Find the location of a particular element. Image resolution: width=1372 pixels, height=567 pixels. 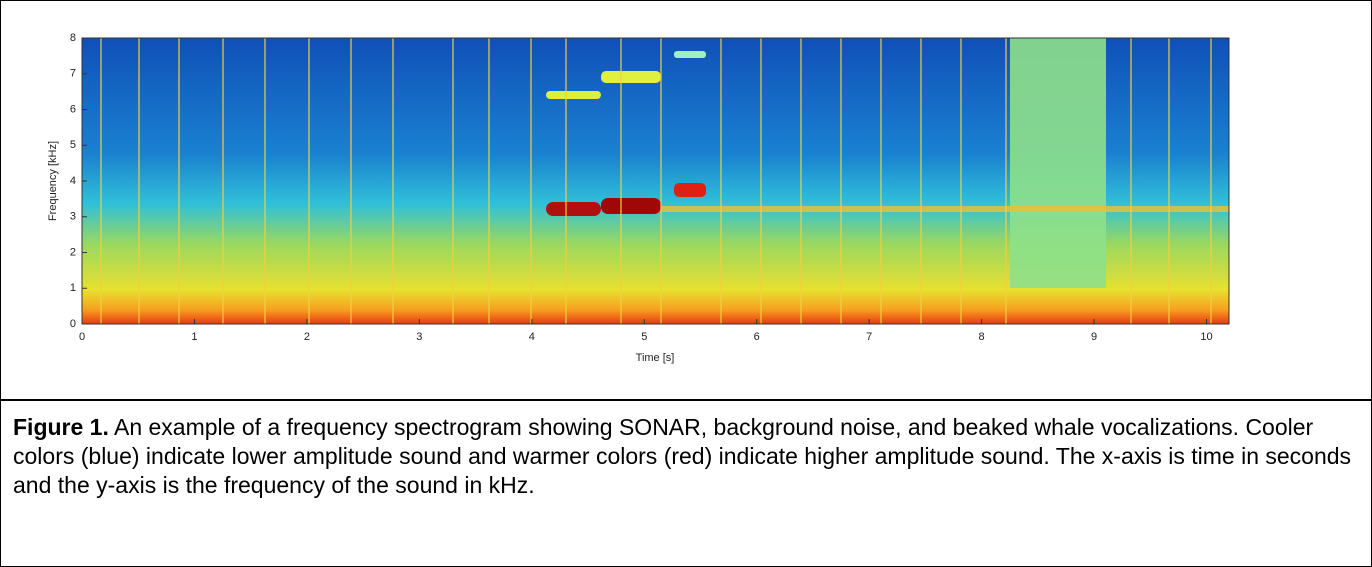

caption-label: Figure 1. is located at coordinates (61, 427).